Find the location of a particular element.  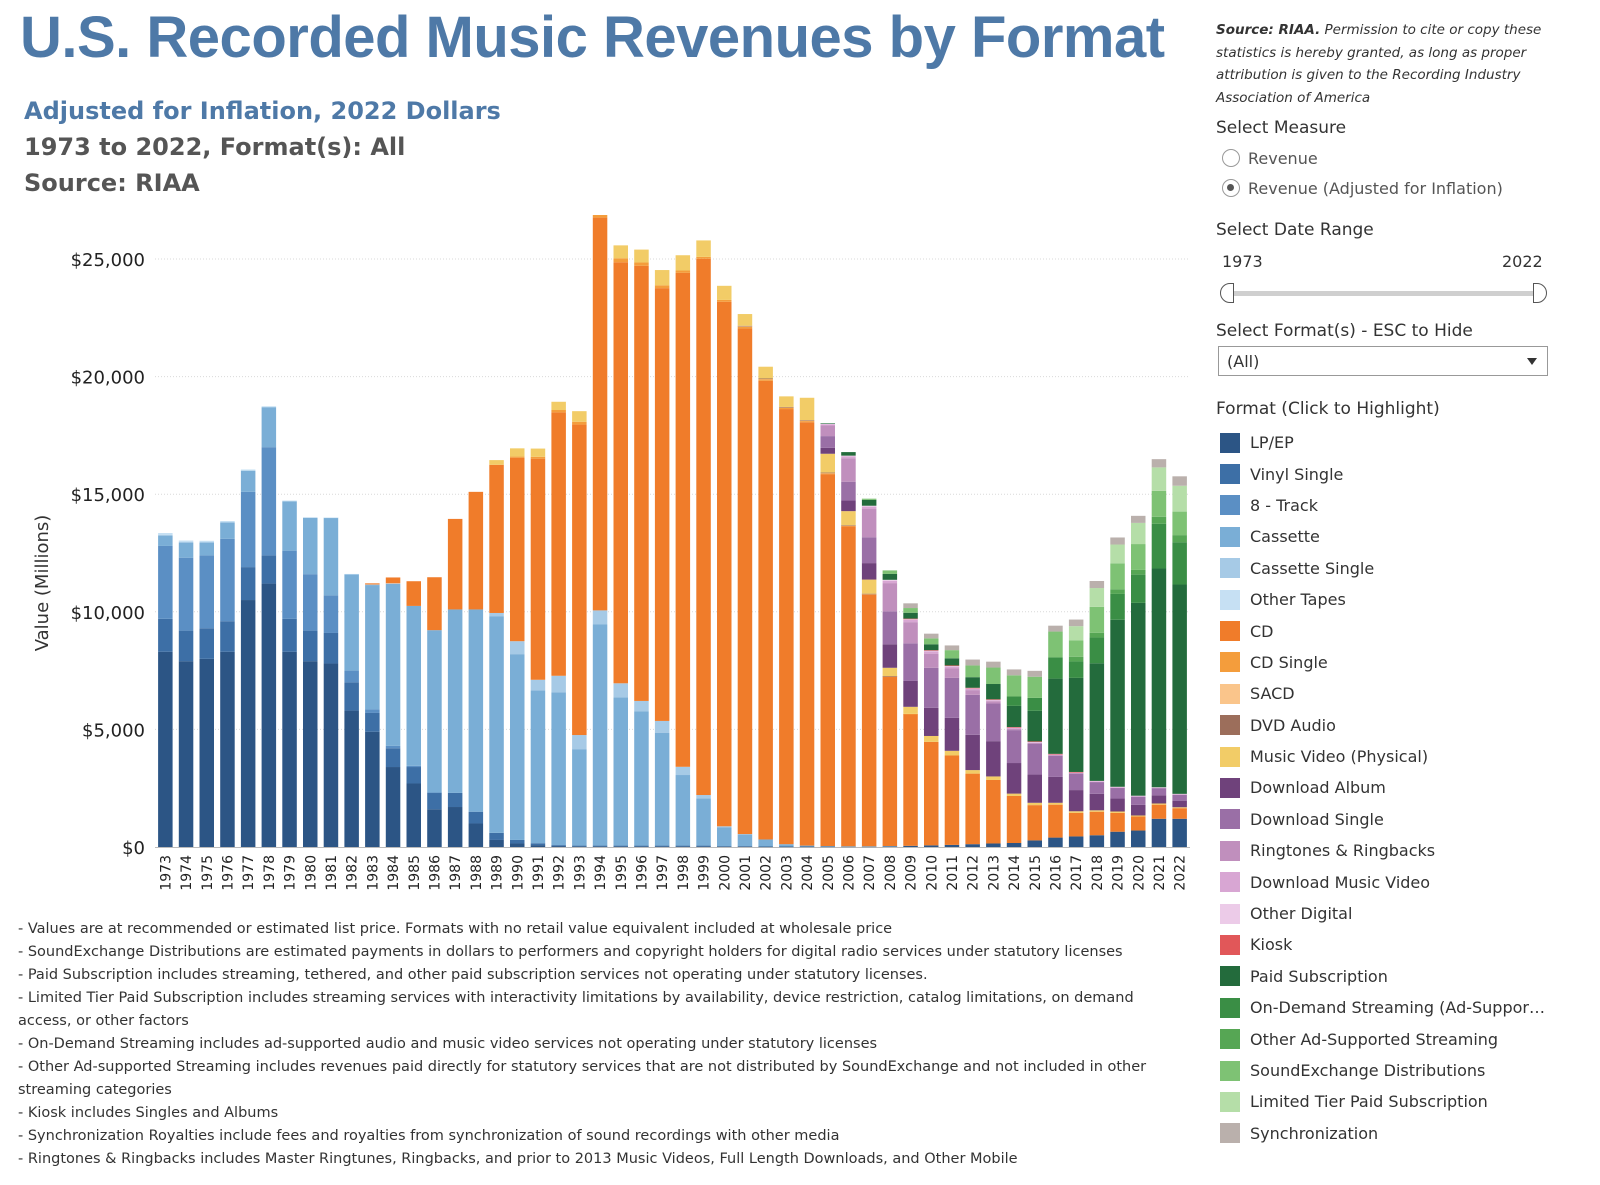

legend-item: CD is located at coordinates (1385, 630).